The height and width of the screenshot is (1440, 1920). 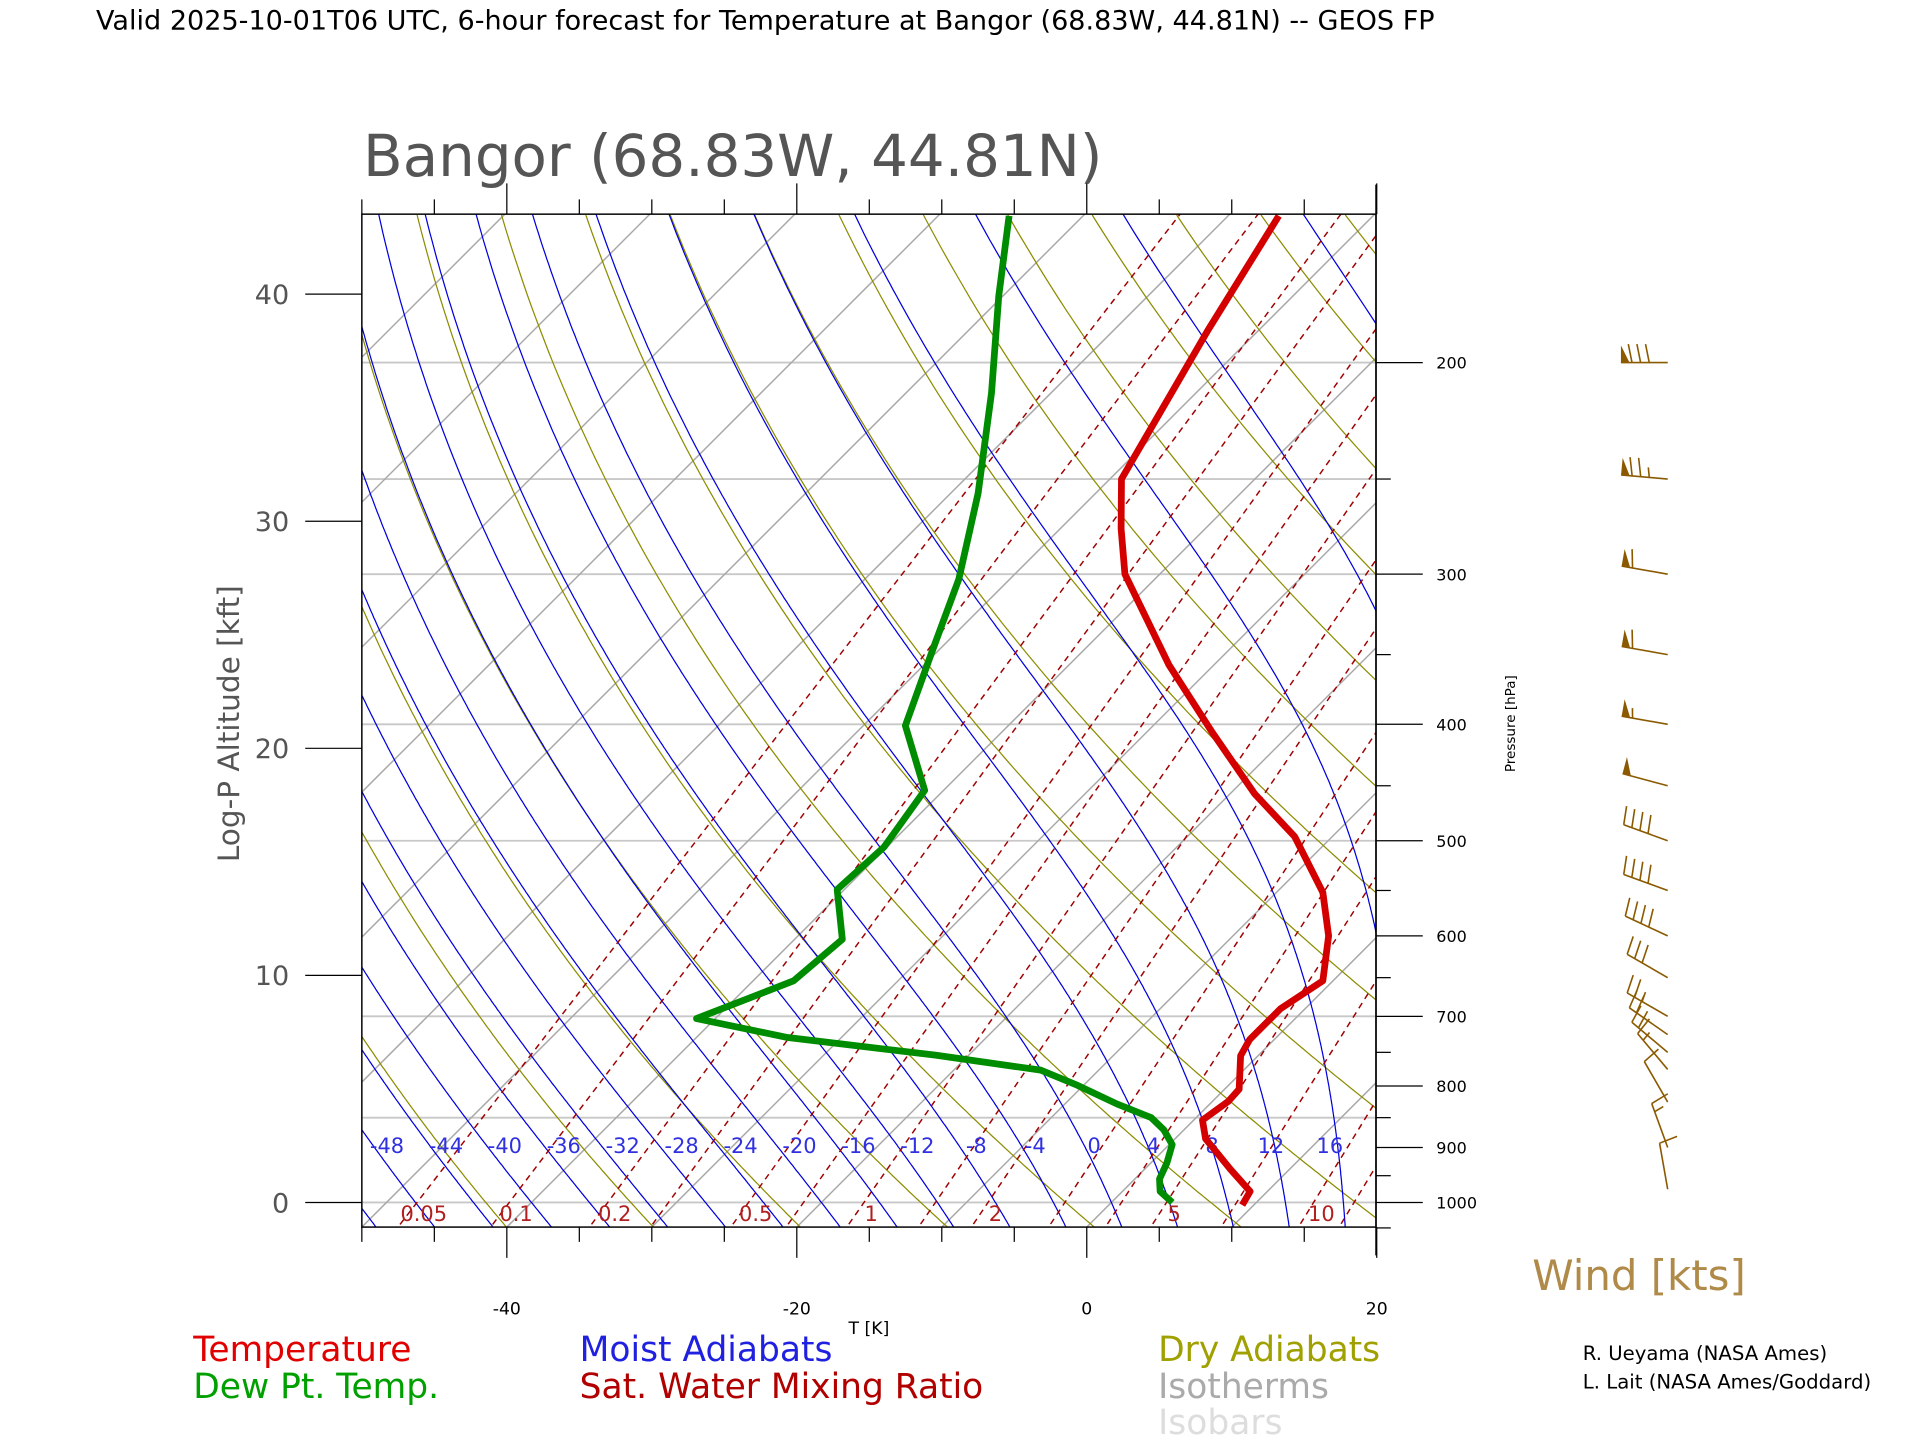 What do you see at coordinates (614, 1214) in the screenshot?
I see `mixing-ratio-label: 0.2` at bounding box center [614, 1214].